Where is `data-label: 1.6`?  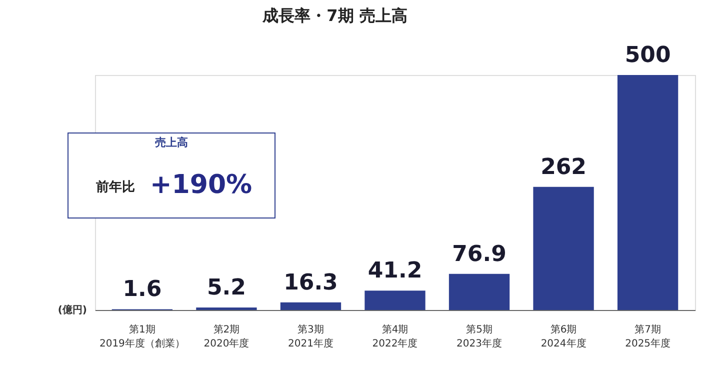
data-label: 1.6 is located at coordinates (142, 289).